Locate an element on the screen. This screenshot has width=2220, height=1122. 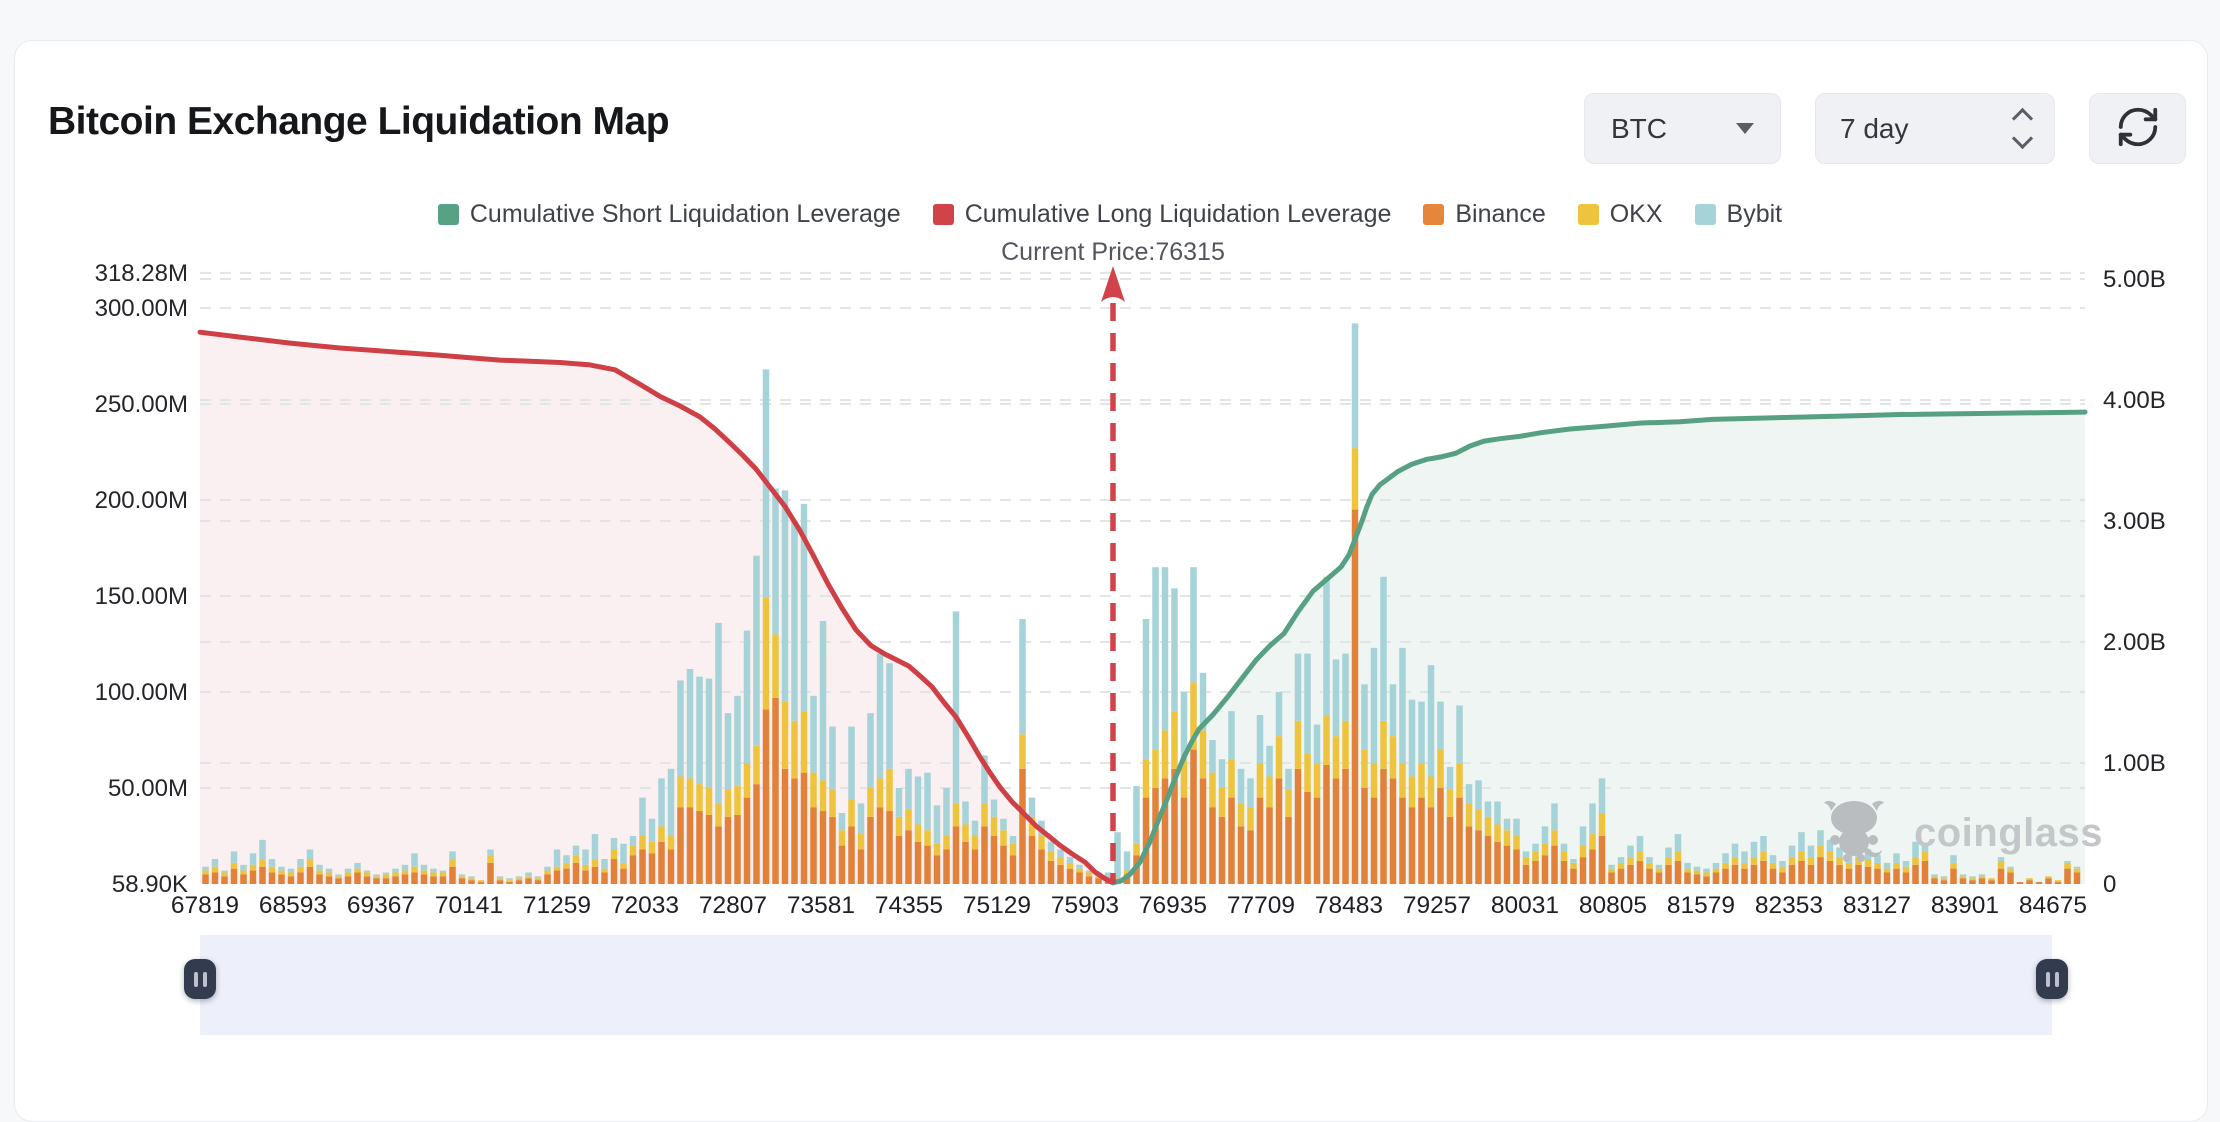
refresh-cw-icon is located at coordinates (2138, 128).